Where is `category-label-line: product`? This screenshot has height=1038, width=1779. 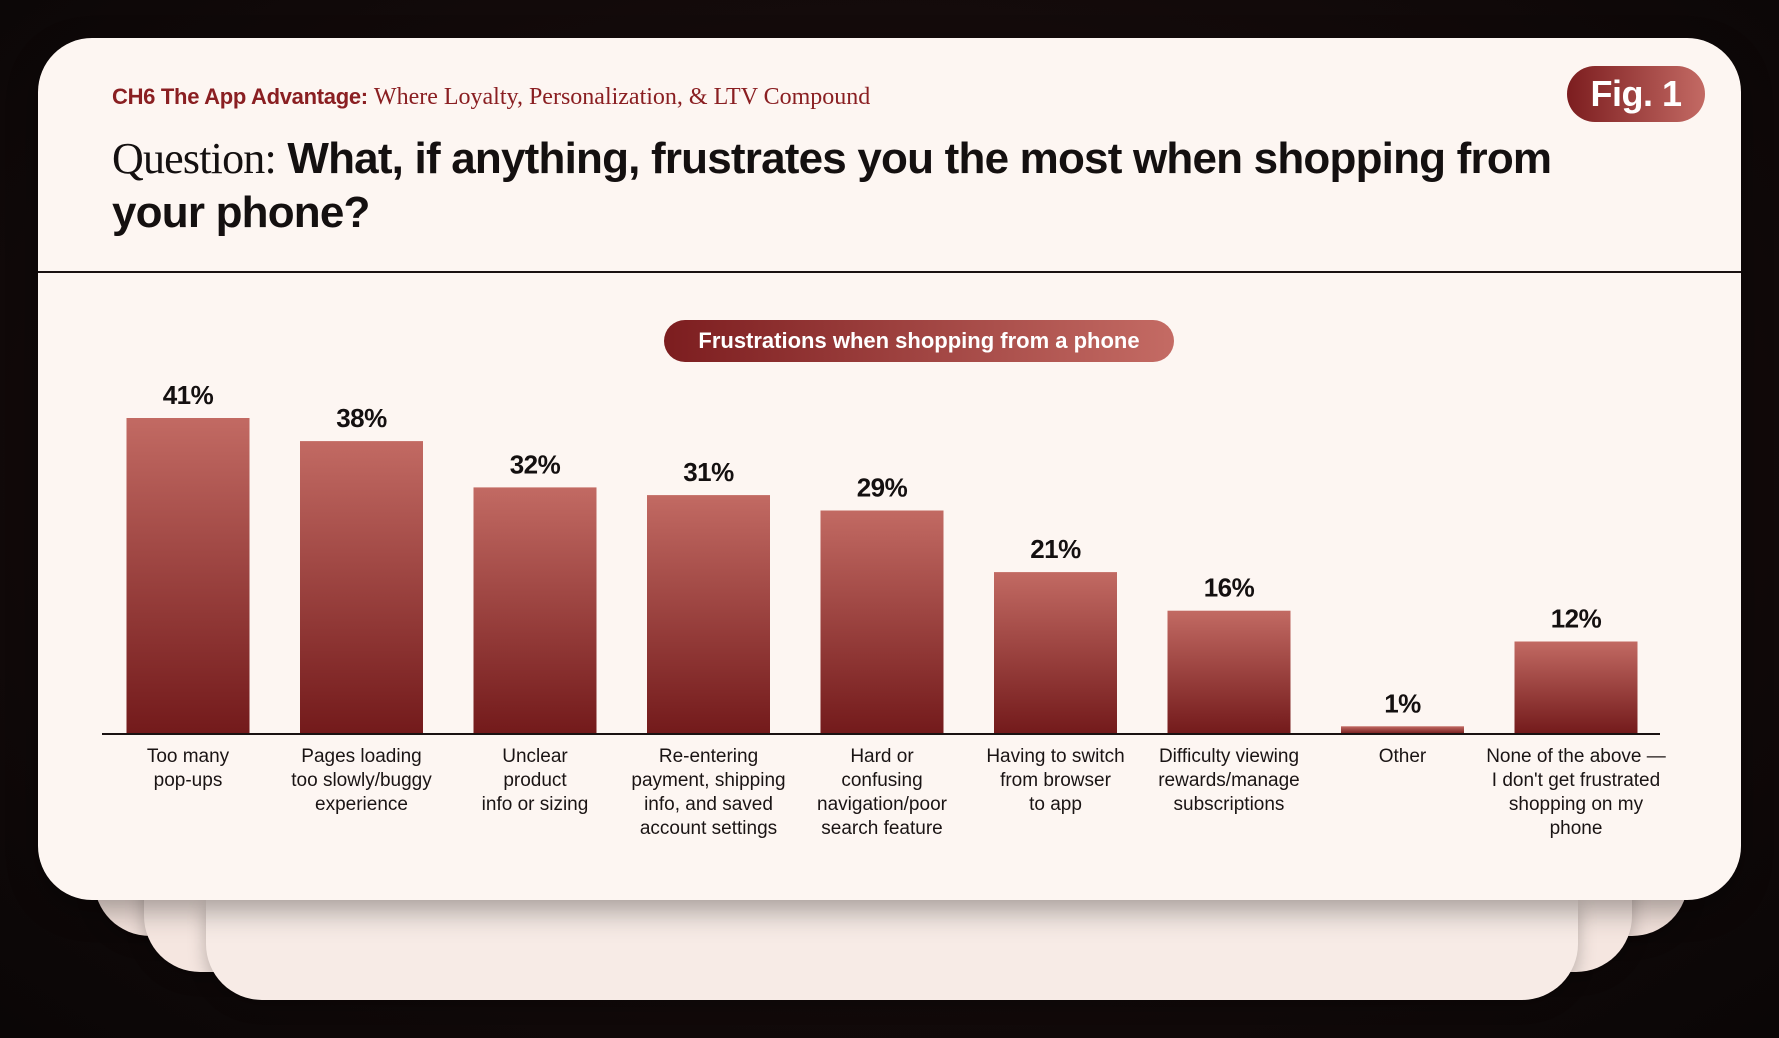 category-label-line: product is located at coordinates (535, 780).